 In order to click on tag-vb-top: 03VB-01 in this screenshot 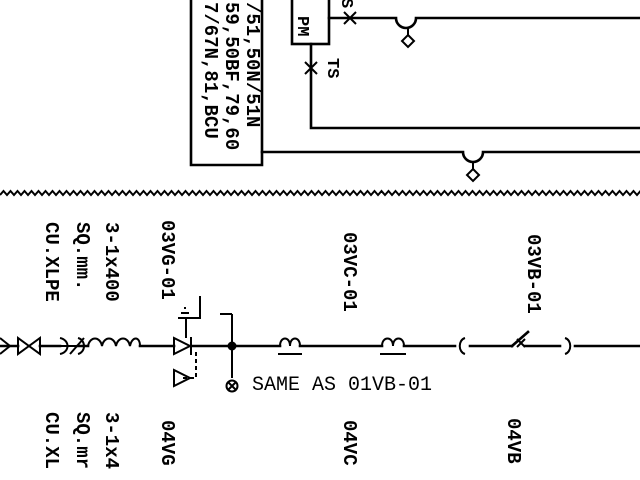, I will do `click(533, 274)`.